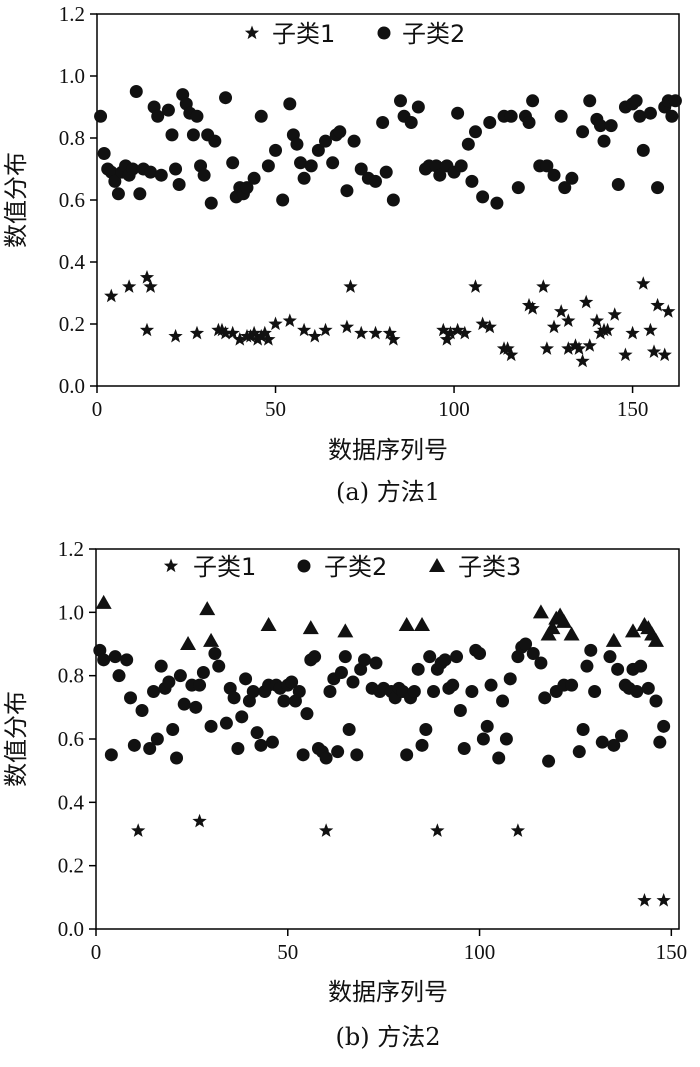 The height and width of the screenshot is (1067, 700). Describe the element at coordinates (287, 952) in the screenshot. I see `x-tick-label: 50` at that location.